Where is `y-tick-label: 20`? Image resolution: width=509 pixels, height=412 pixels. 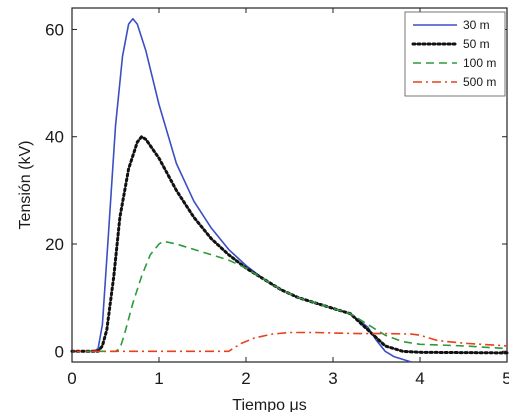
y-tick-label: 20 is located at coordinates (54, 244).